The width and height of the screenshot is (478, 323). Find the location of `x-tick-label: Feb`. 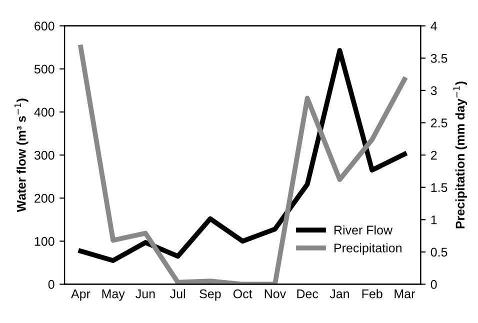

x-tick-label: Feb is located at coordinates (372, 293).